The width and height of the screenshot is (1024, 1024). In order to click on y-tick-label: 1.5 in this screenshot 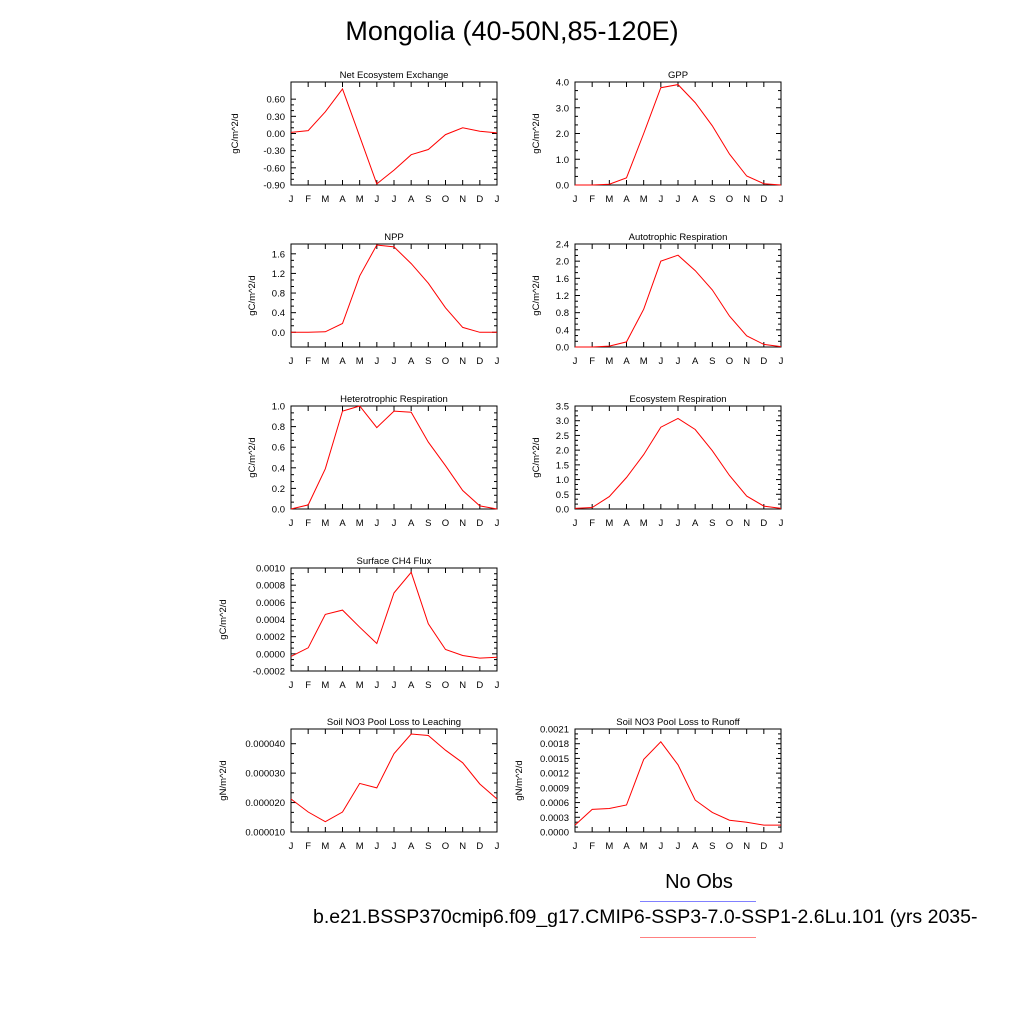, I will do `click(562, 465)`.